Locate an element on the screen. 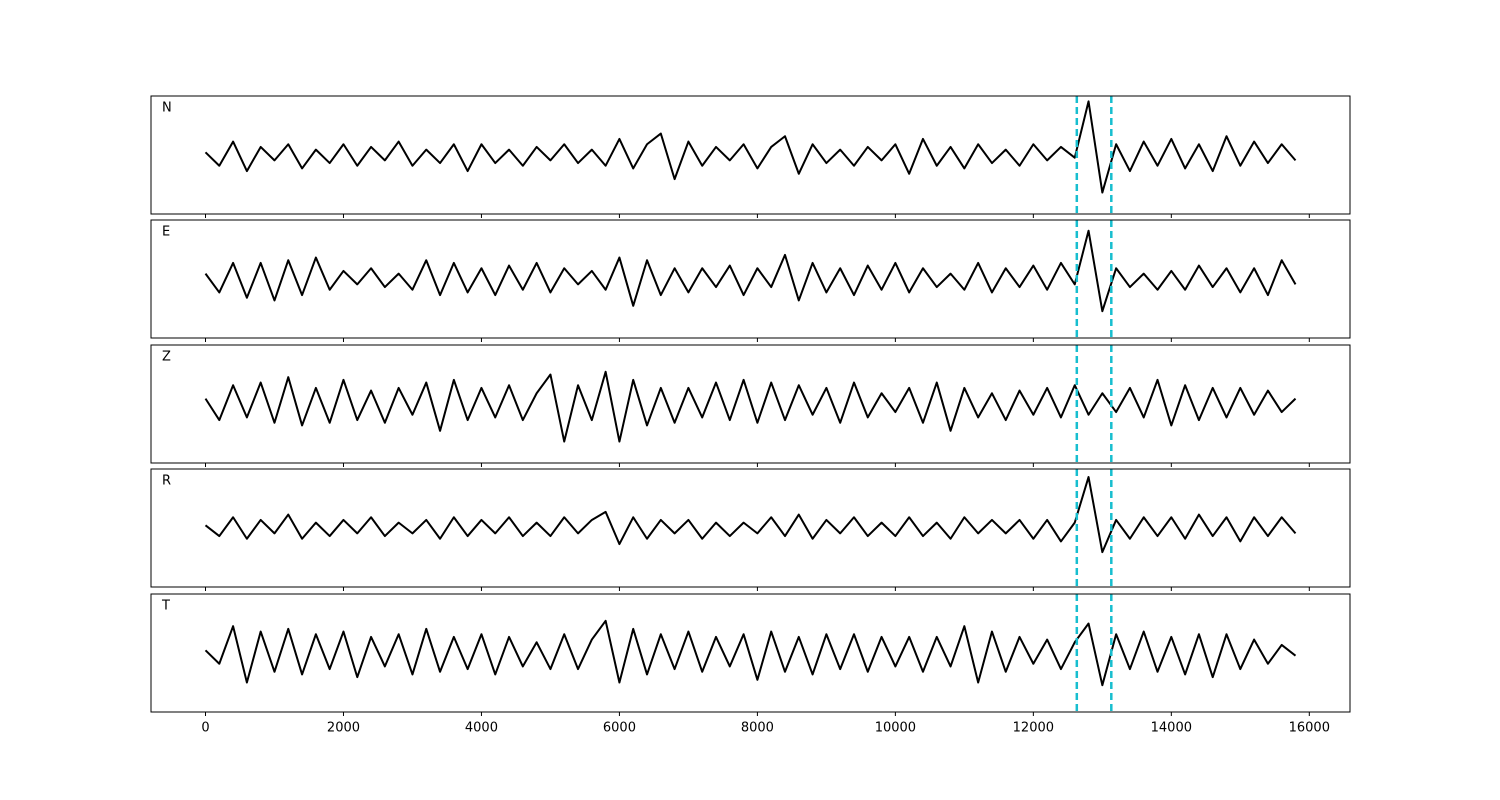 The image size is (1500, 800). x-tick-label: 14000 is located at coordinates (1171, 728).